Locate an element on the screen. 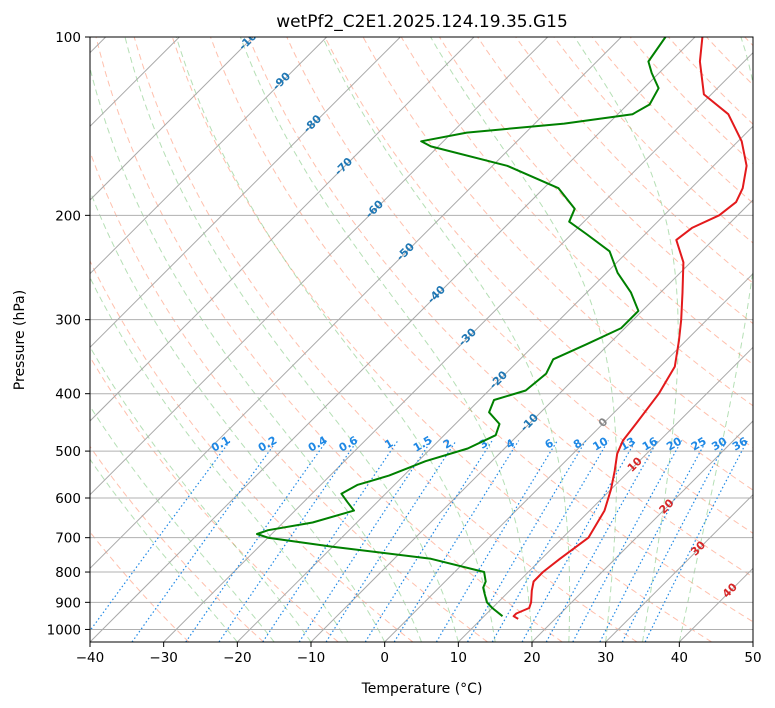 Image resolution: width=775 pixels, height=708 pixels. x-tick-label: −20 is located at coordinates (237, 658).